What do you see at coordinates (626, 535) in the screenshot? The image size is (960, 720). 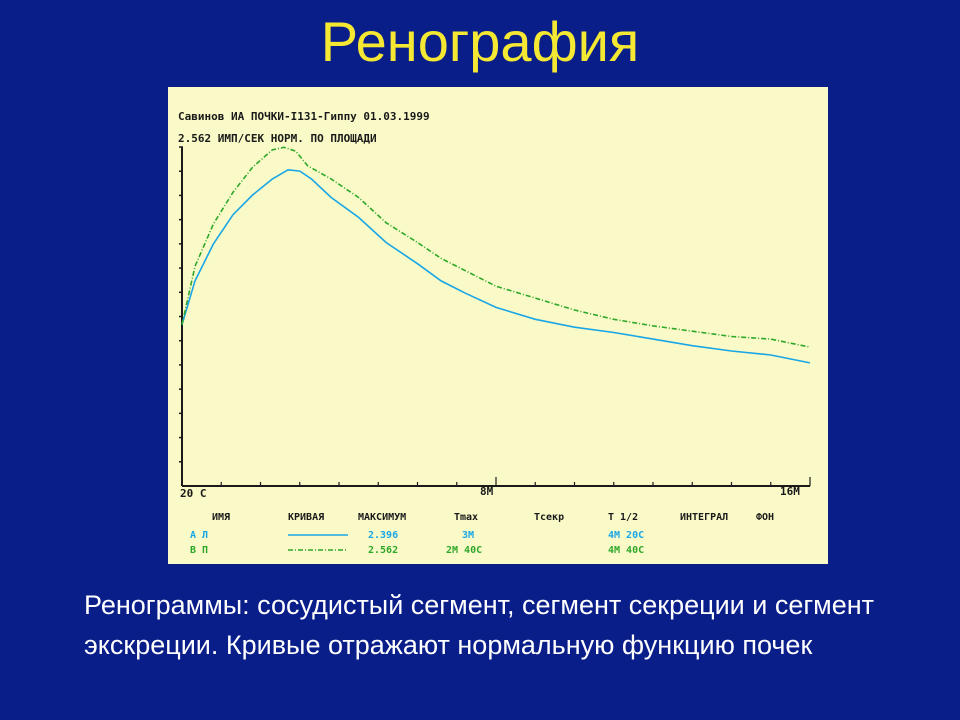 I see `legend-row-left-t-half: 4М 20С` at bounding box center [626, 535].